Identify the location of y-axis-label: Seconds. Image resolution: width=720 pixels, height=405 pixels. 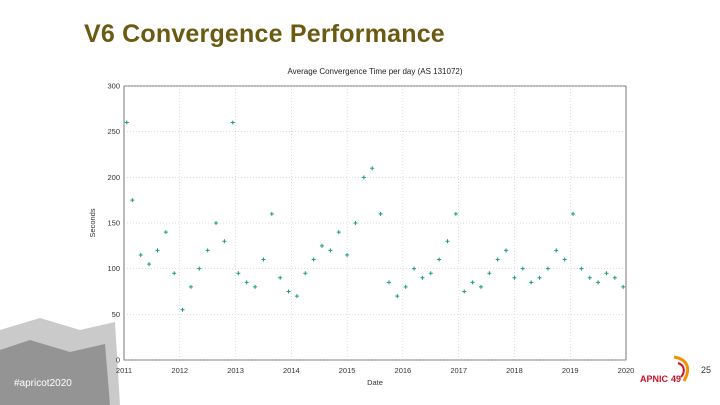
(92, 222).